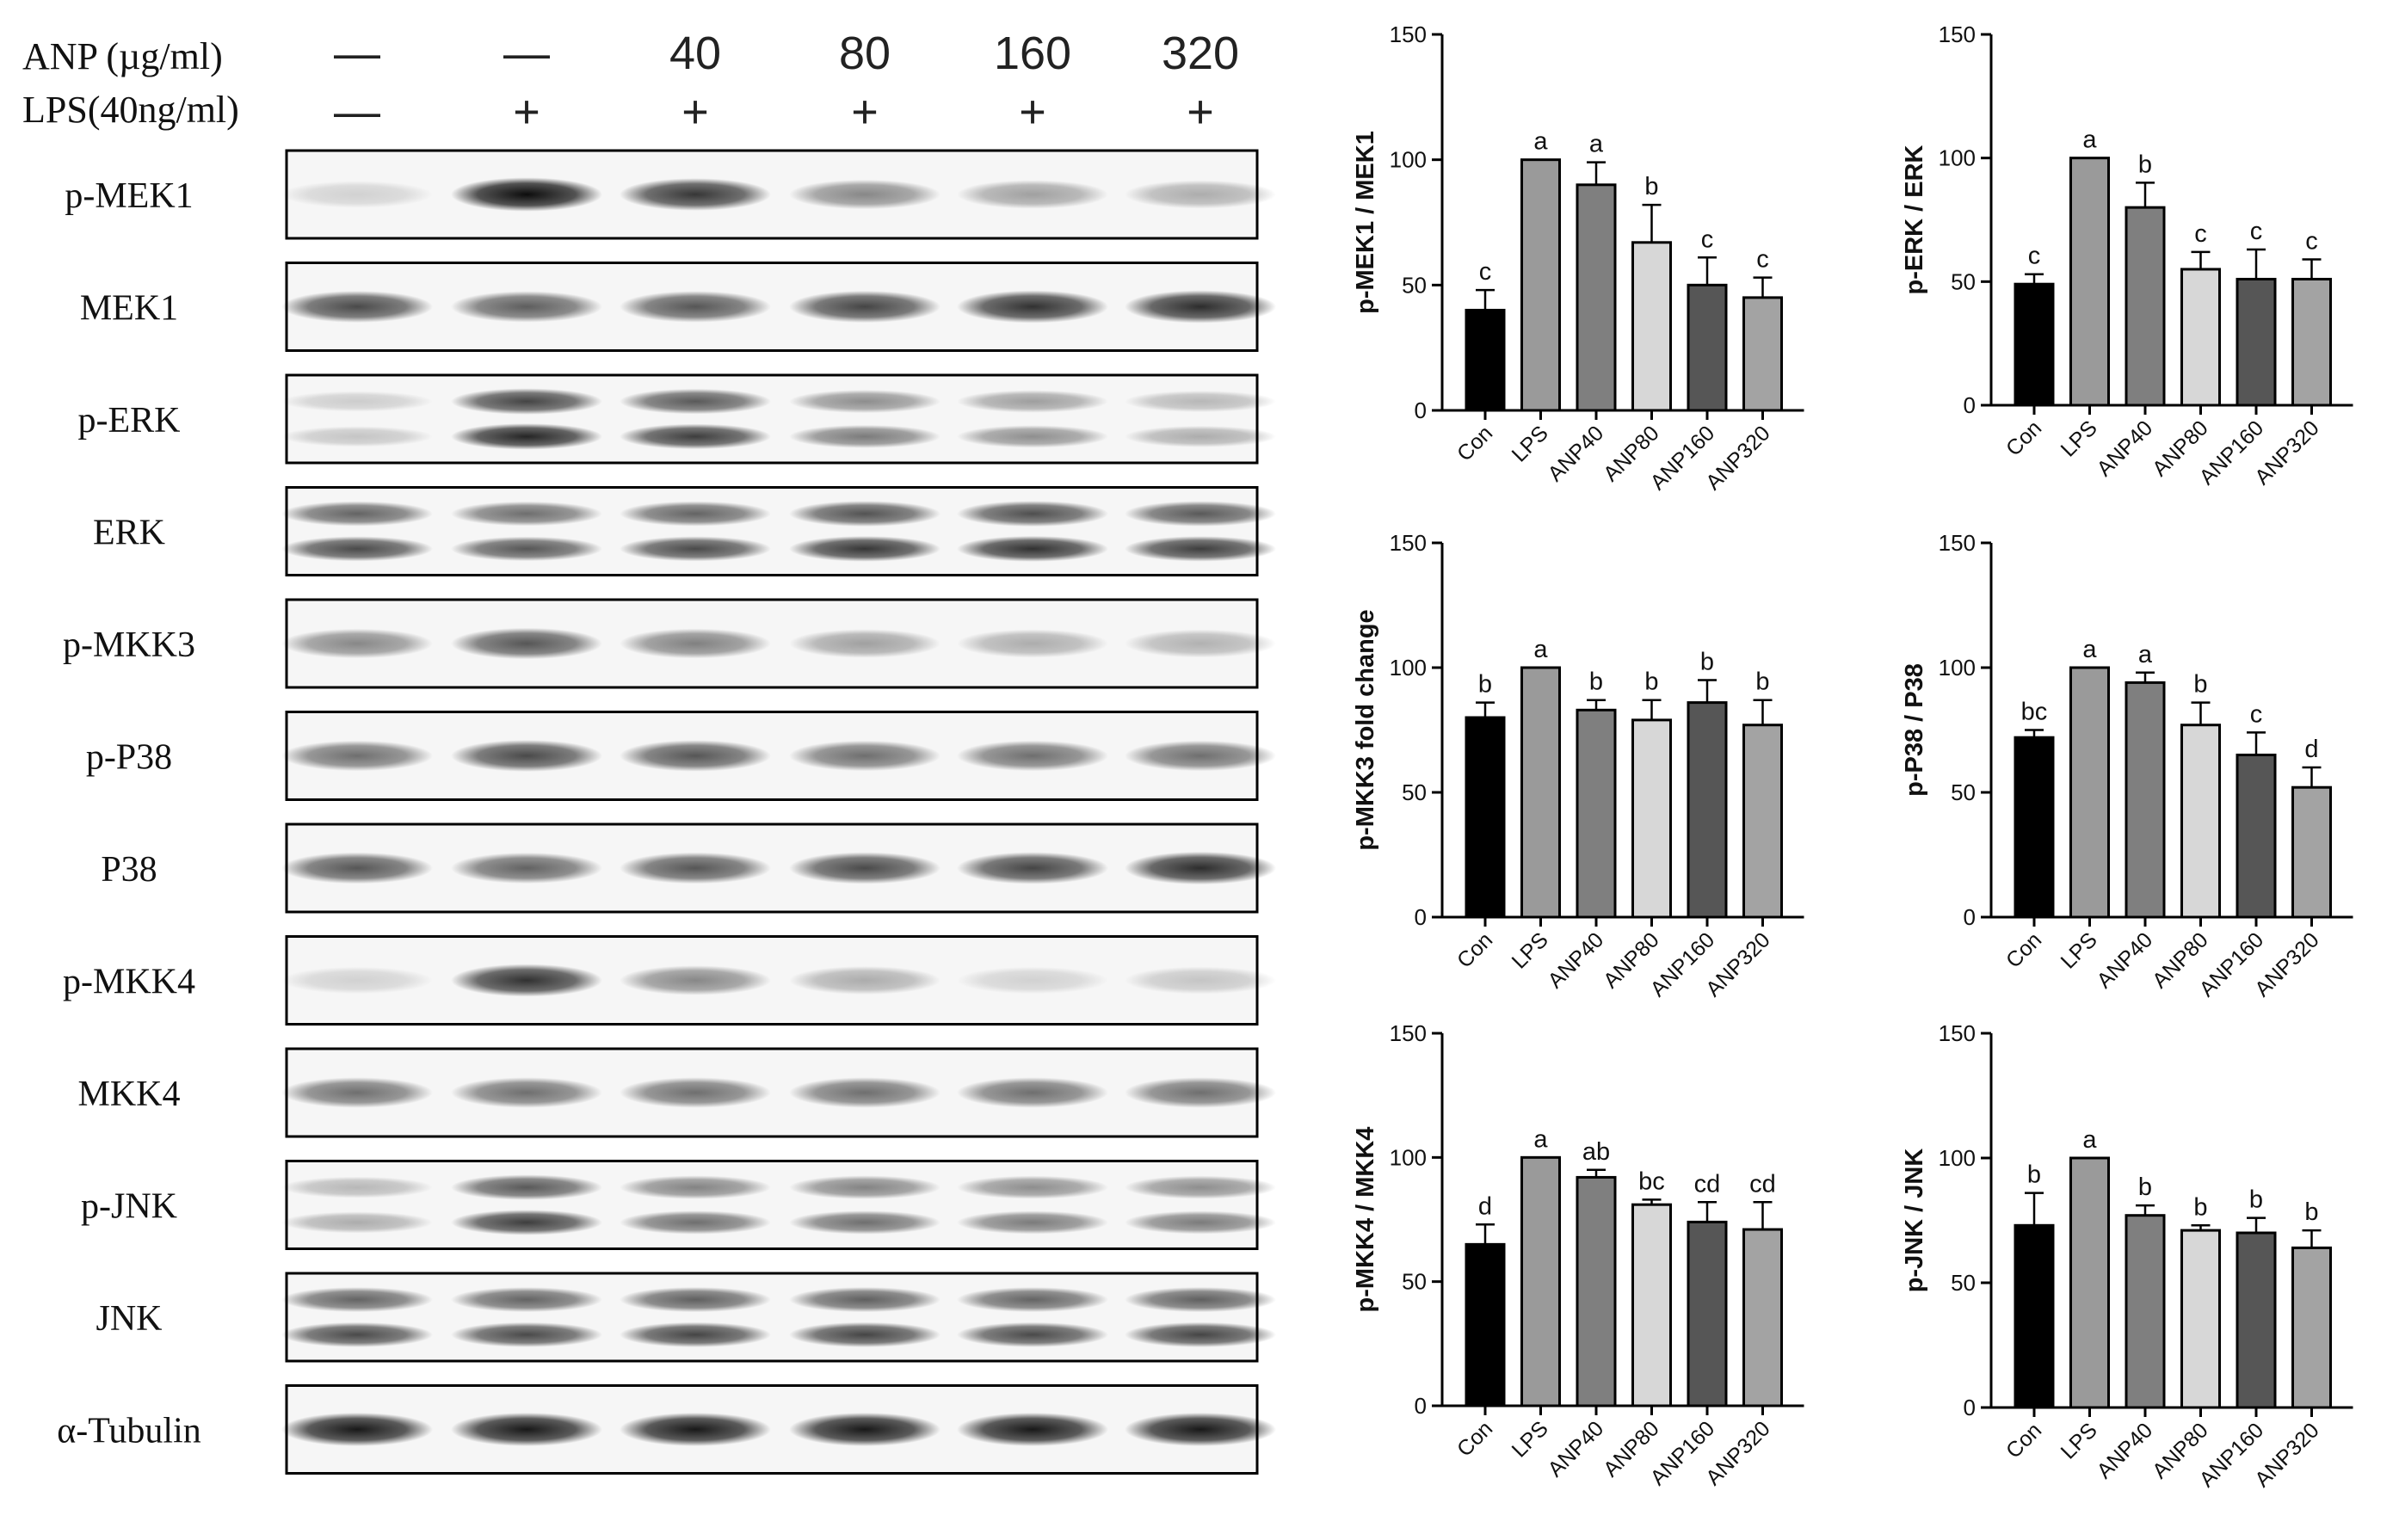 This screenshot has width=2399, height=1540. Describe the element at coordinates (865, 54) in the screenshot. I see `anp-dose-3: 80` at that location.